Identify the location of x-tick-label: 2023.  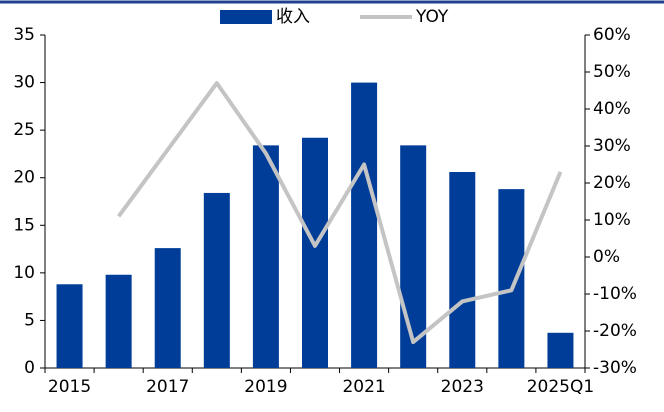
(462, 387).